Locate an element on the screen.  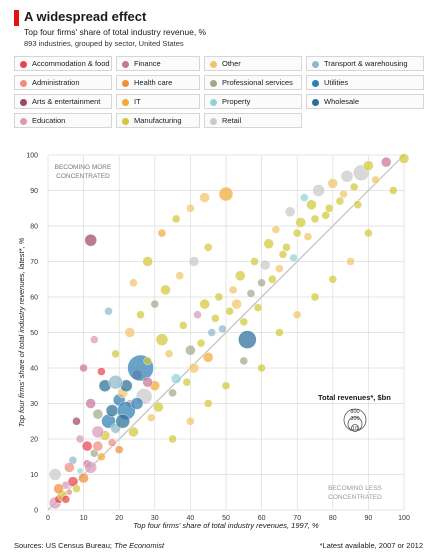
legend-item: Other is located at coordinates (253, 63).